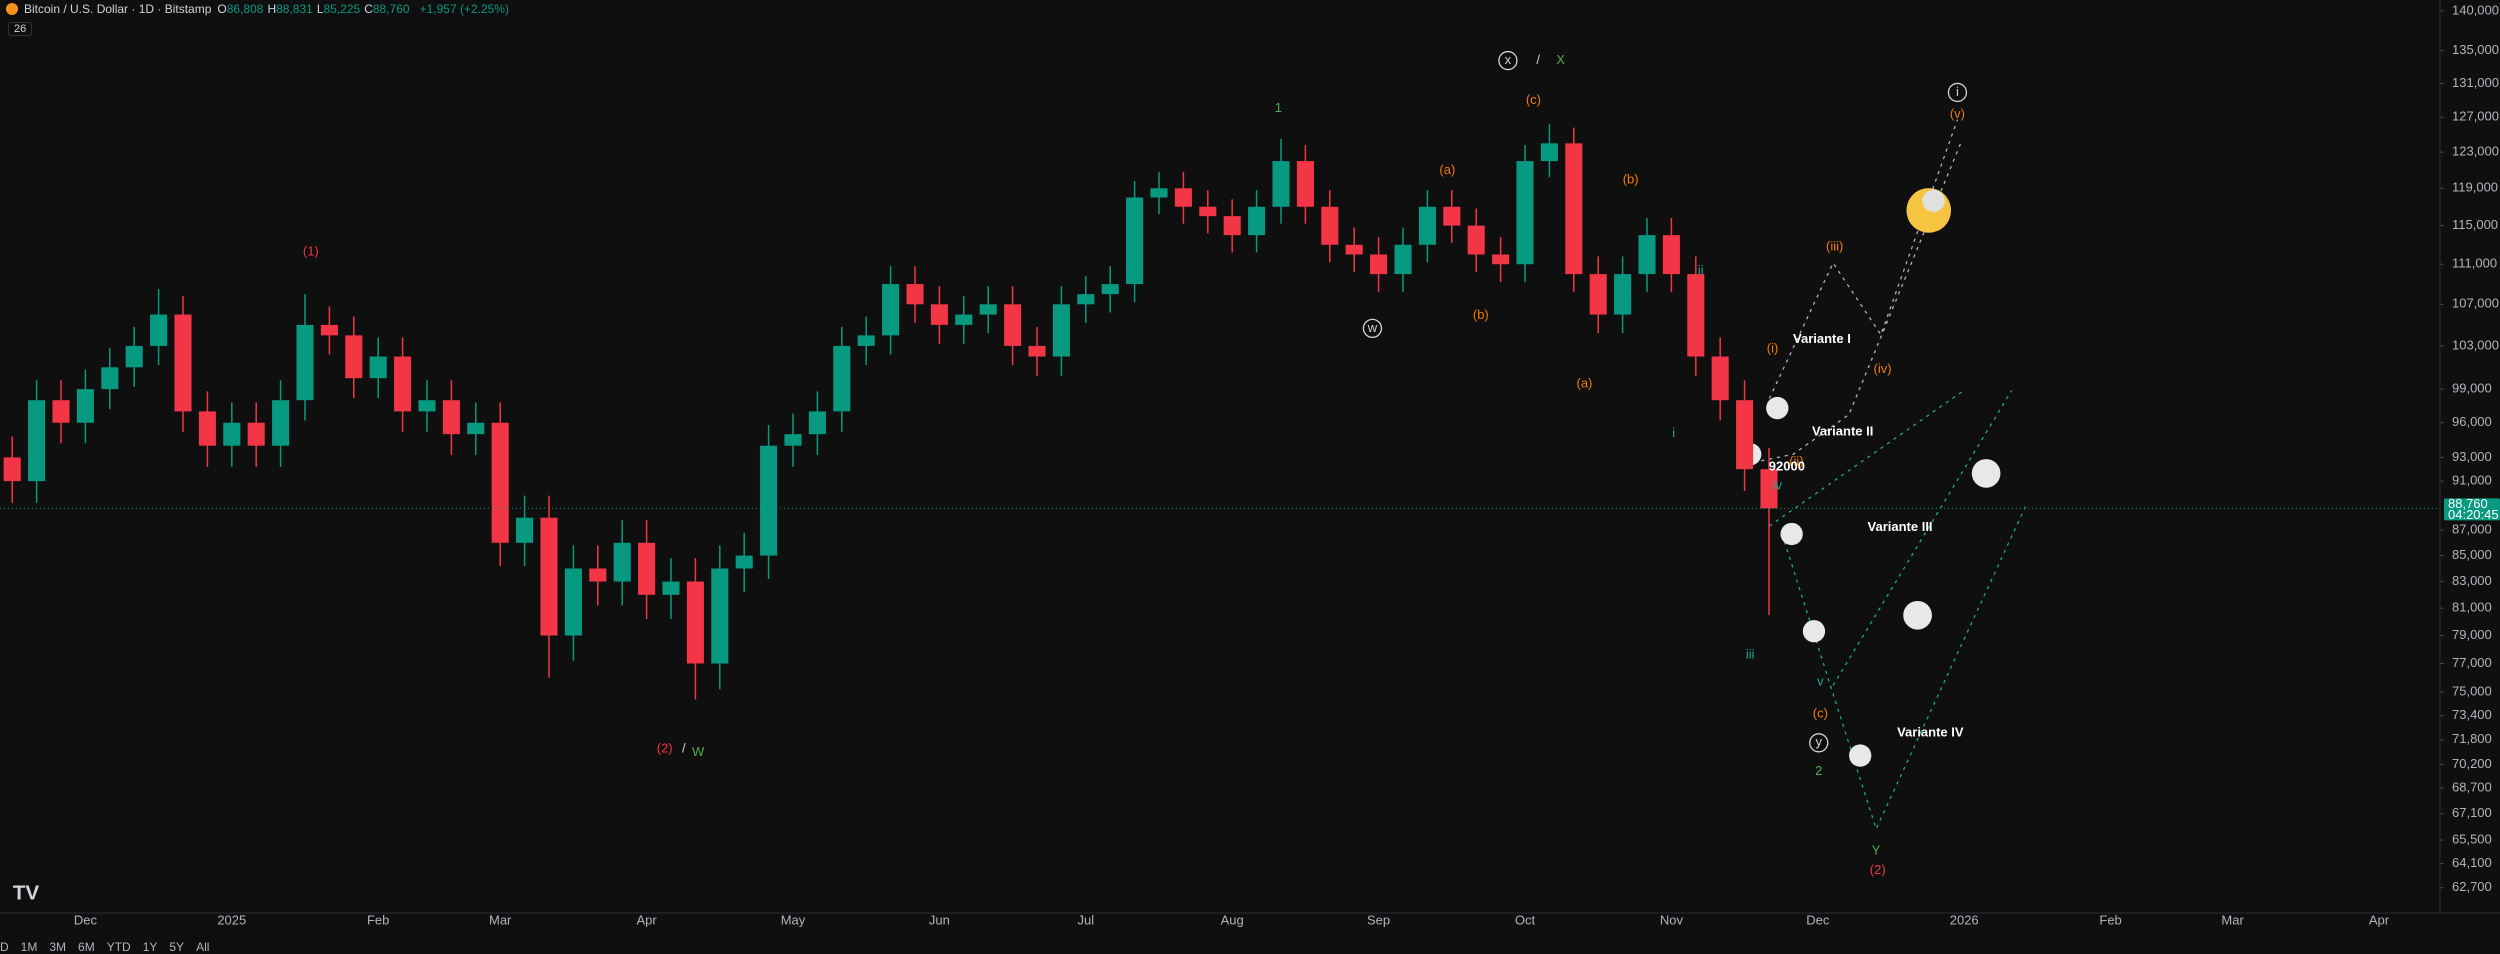 This screenshot has height=954, width=2500. Describe the element at coordinates (1900, 526) in the screenshot. I see `wave-label: Variante III` at that location.